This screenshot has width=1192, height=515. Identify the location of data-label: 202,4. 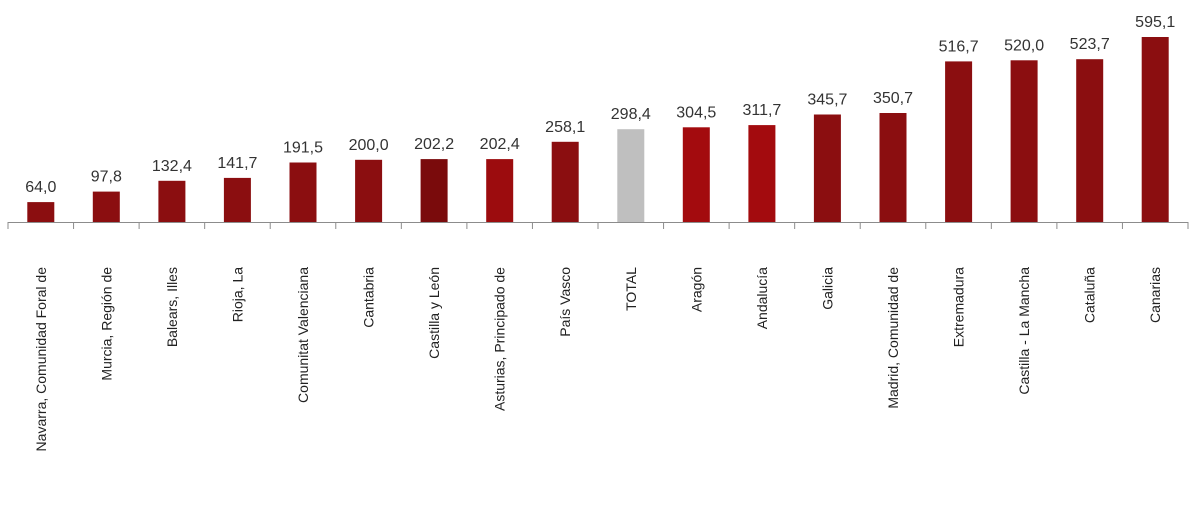
(500, 144).